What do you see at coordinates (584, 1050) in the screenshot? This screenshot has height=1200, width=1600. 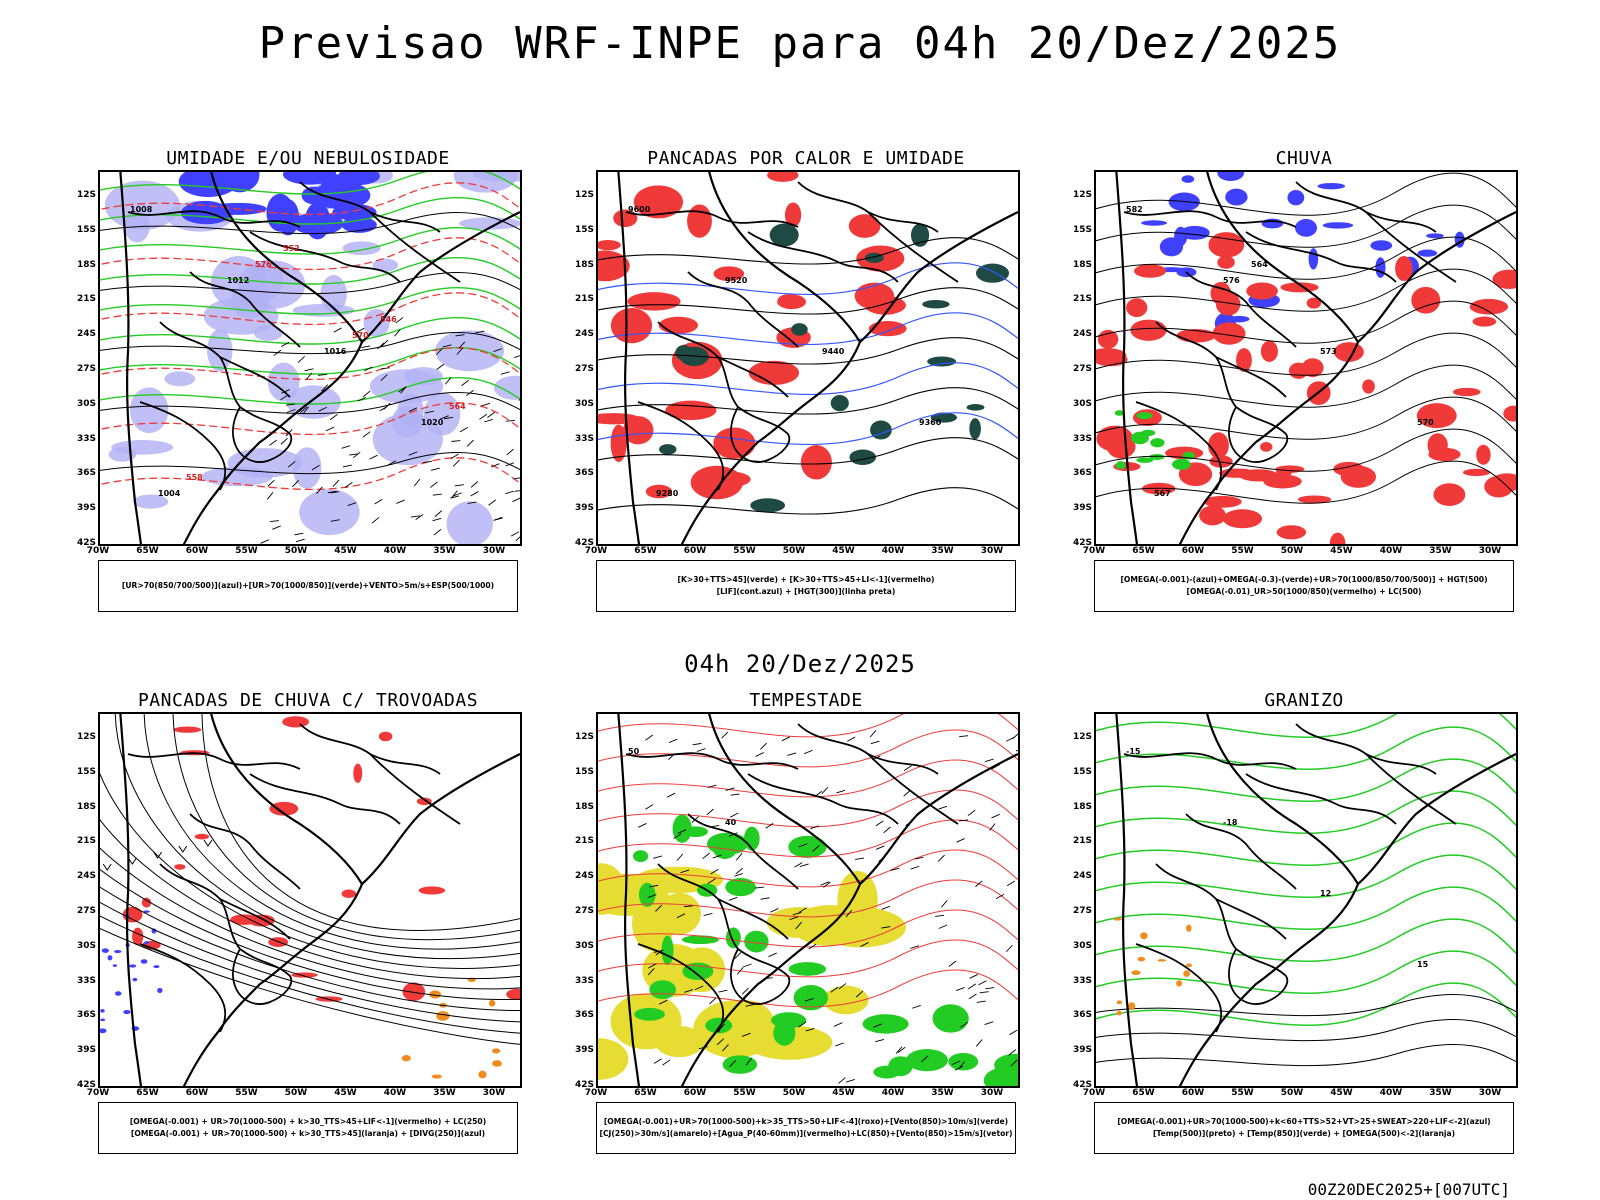 I see `lat-tick-label: 39S` at bounding box center [584, 1050].